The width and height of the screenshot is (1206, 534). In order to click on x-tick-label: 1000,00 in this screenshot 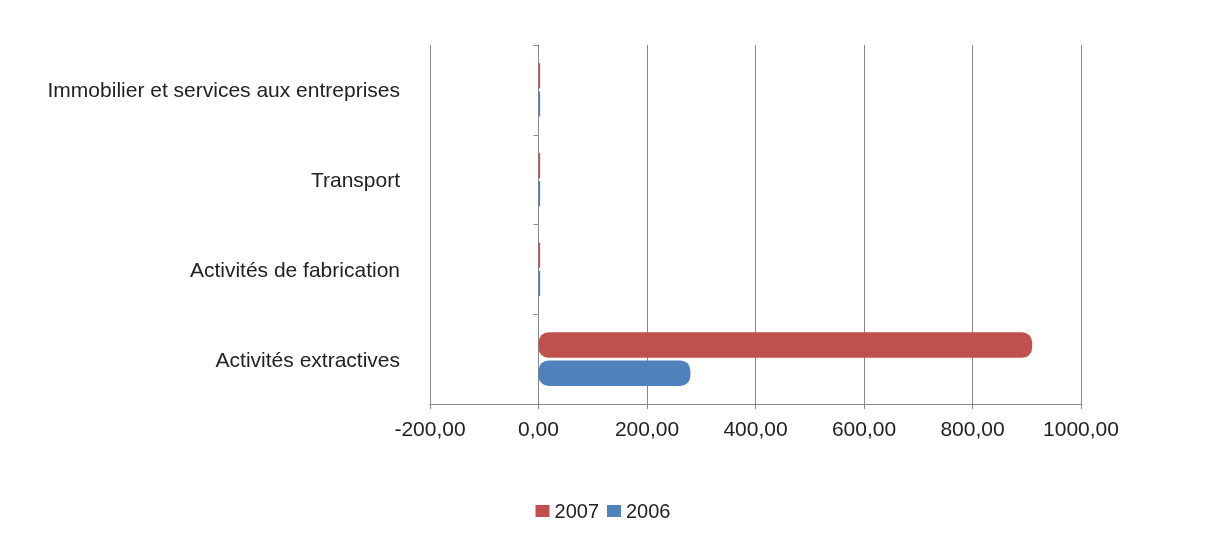, I will do `click(1081, 428)`.